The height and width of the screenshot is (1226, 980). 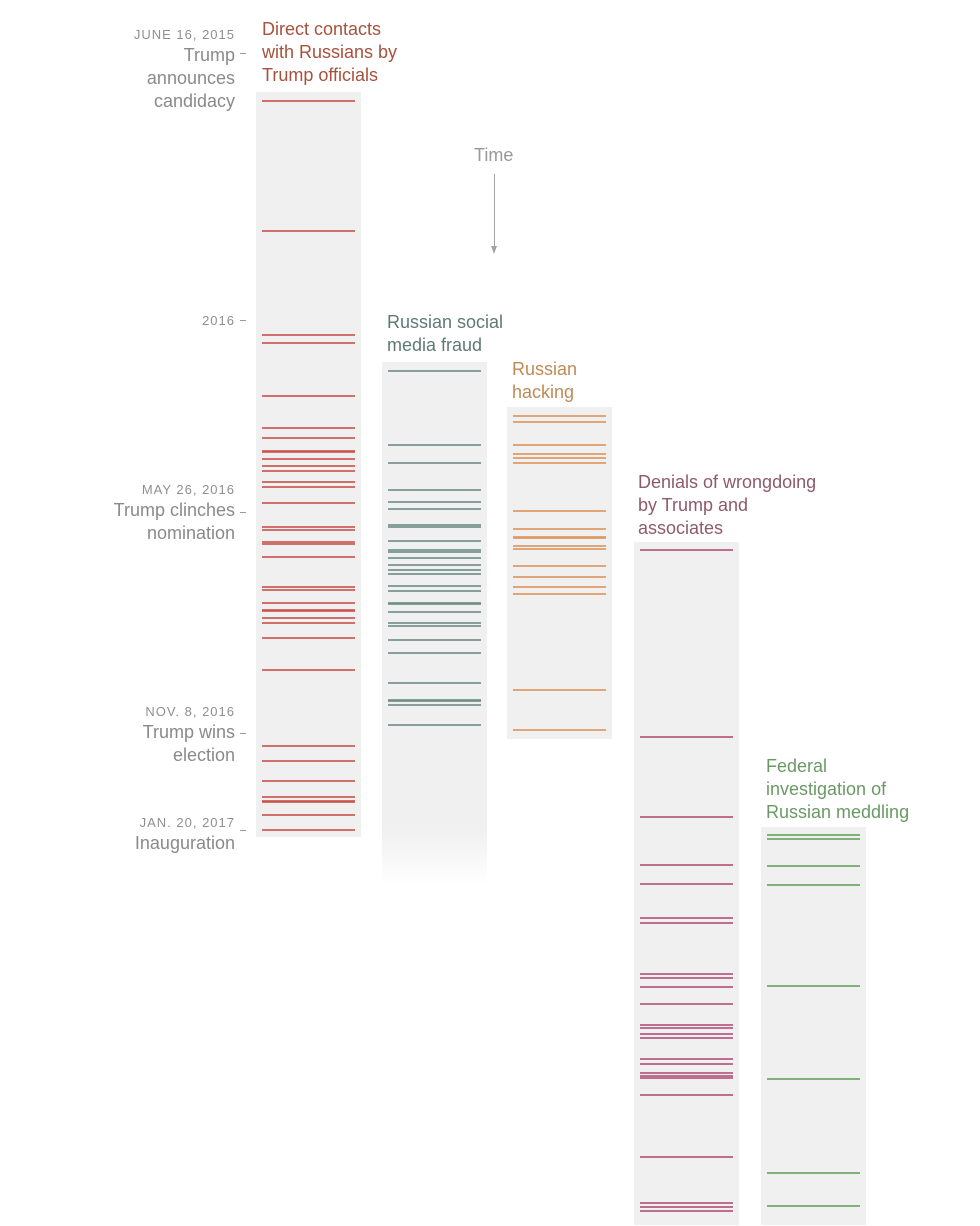 What do you see at coordinates (187, 822) in the screenshot?
I see `milestone-date-4: JAN. 20, 2017` at bounding box center [187, 822].